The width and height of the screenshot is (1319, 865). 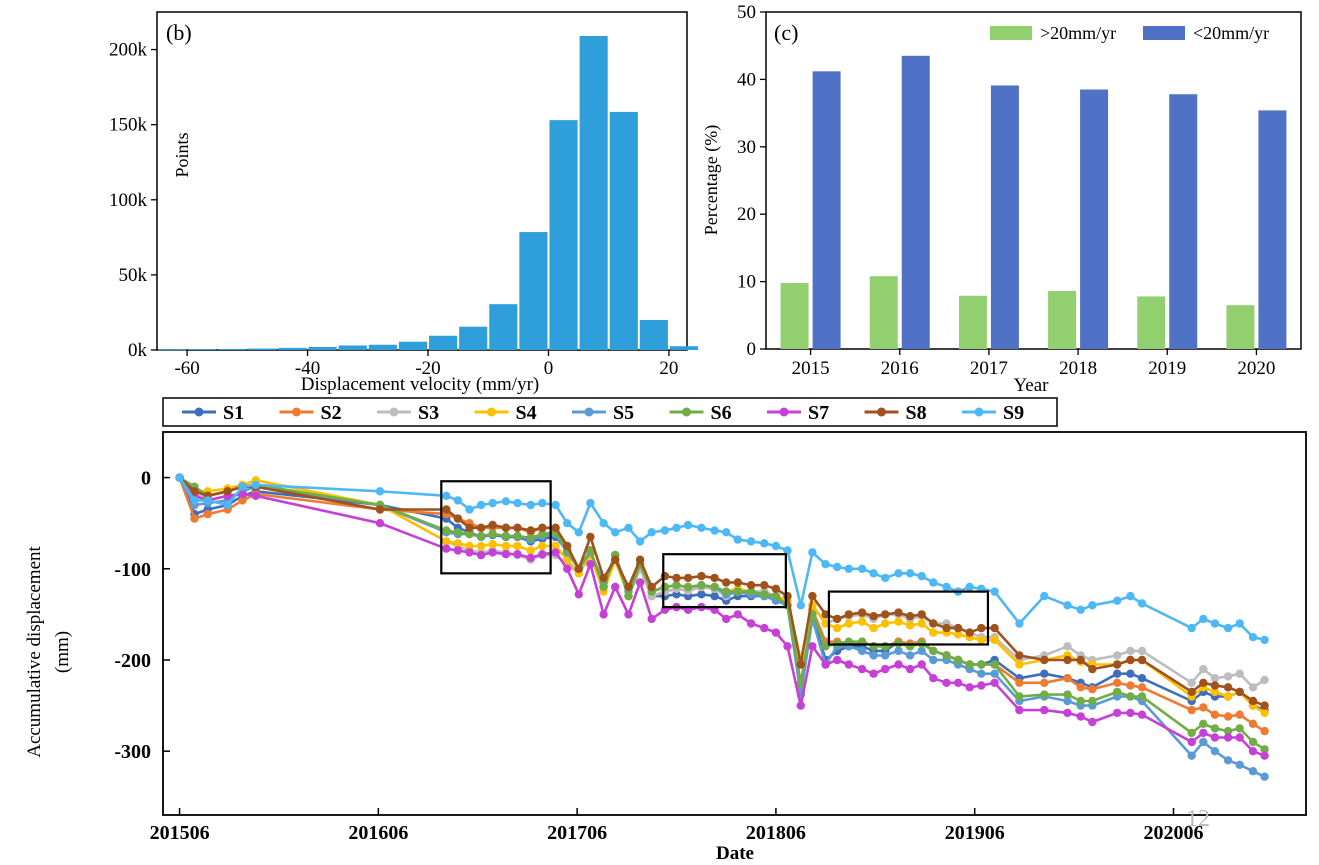 What do you see at coordinates (979, 412) in the screenshot?
I see `legend-marker-s9` at bounding box center [979, 412].